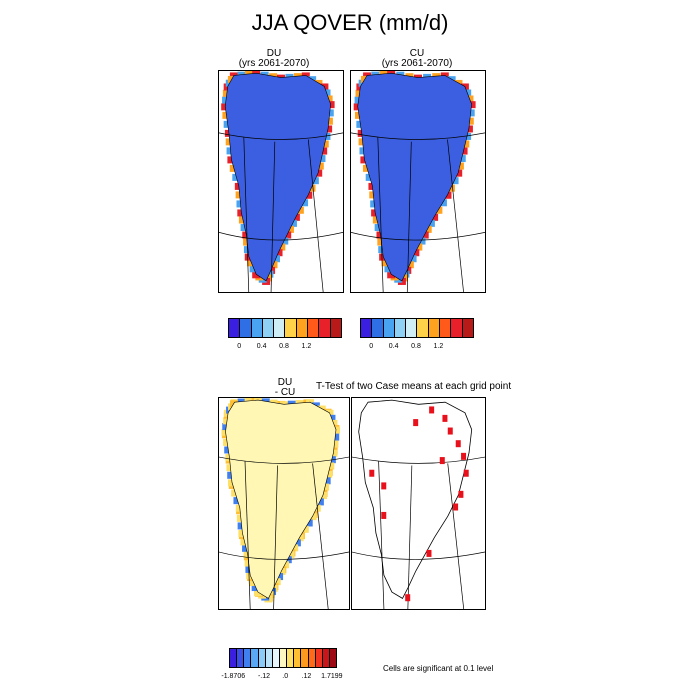  I want to click on map-panel-du, so click(281, 181).